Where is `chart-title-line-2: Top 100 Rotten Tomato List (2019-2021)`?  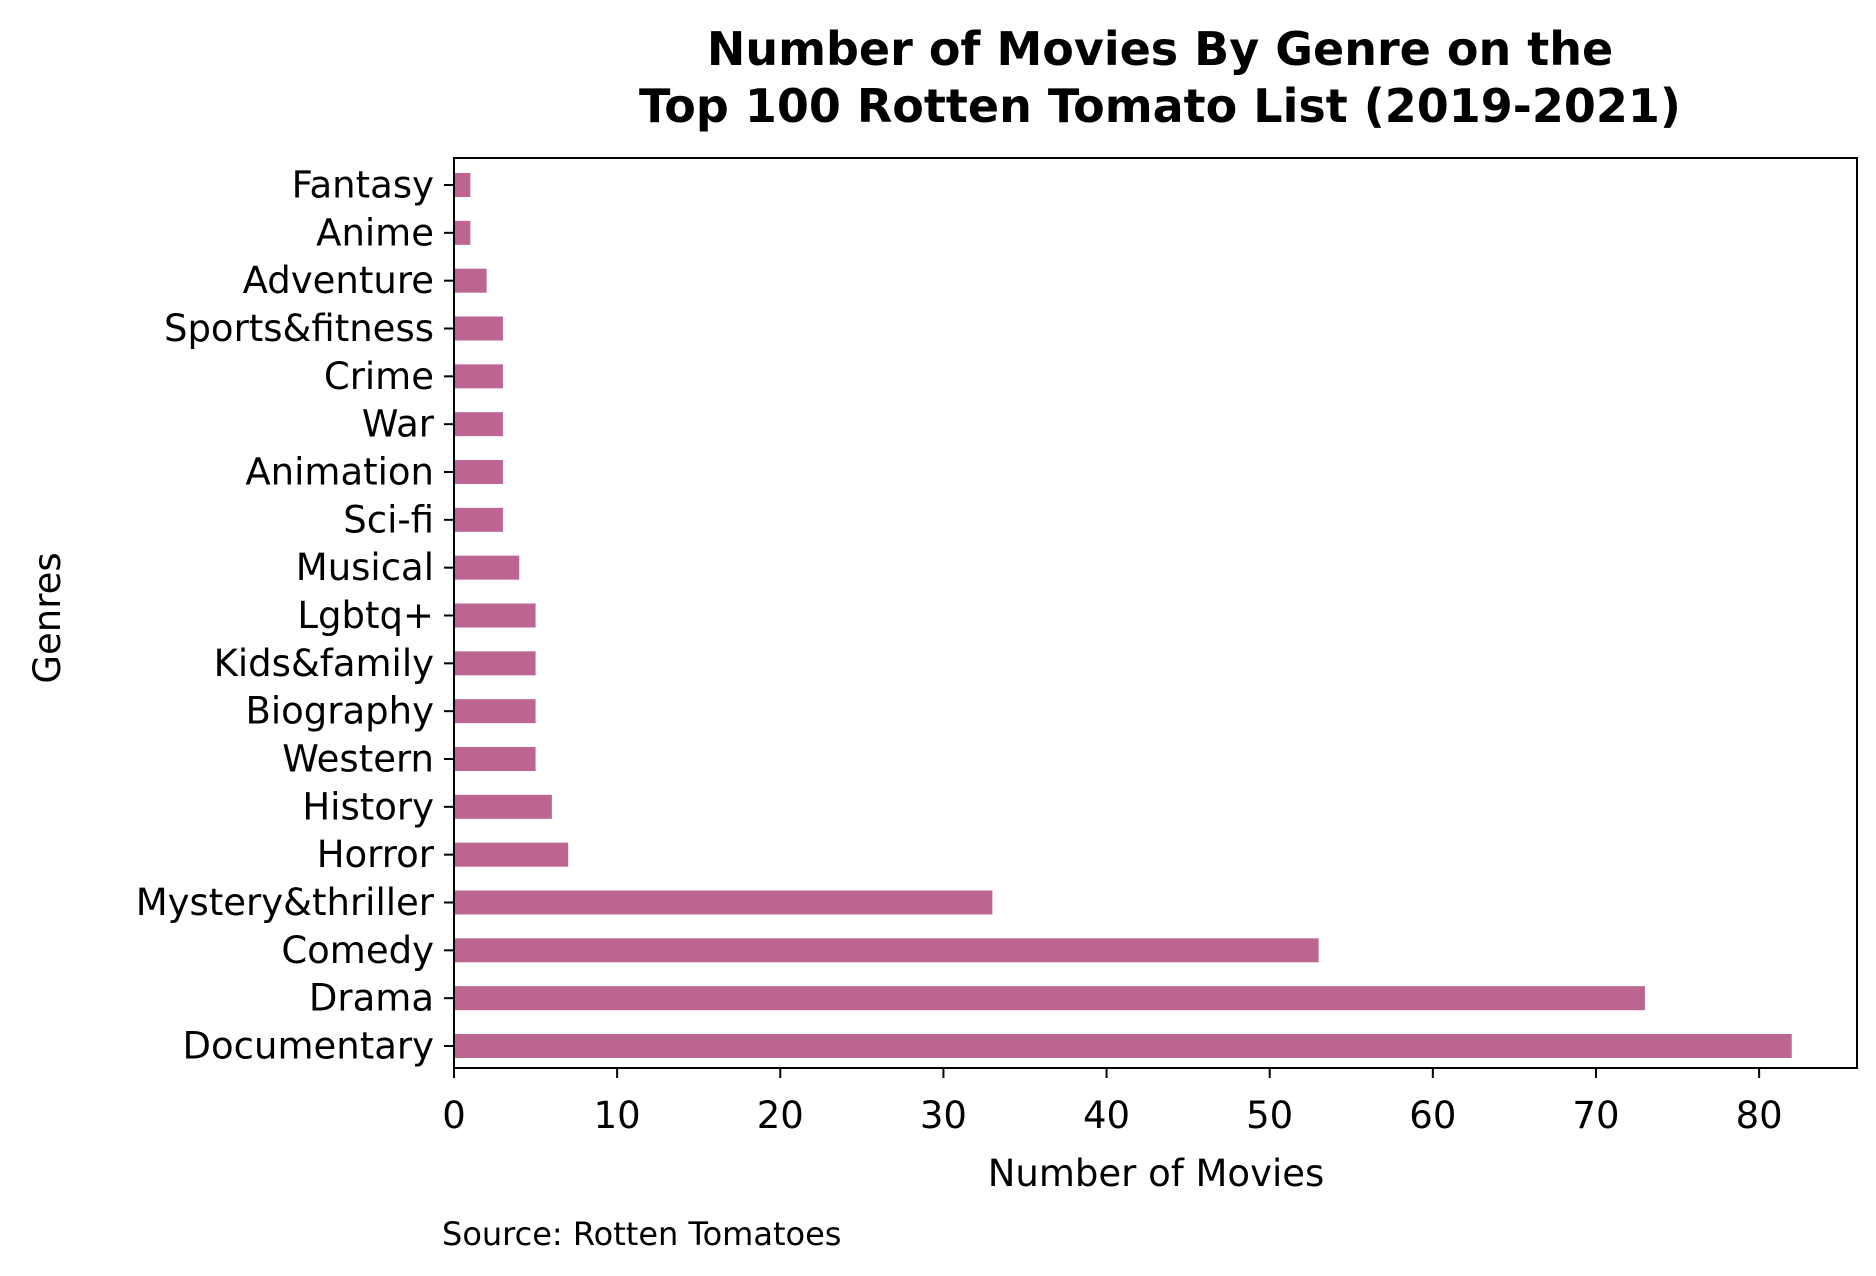 chart-title-line-2: Top 100 Rotten Tomato List (2019-2021) is located at coordinates (1160, 106).